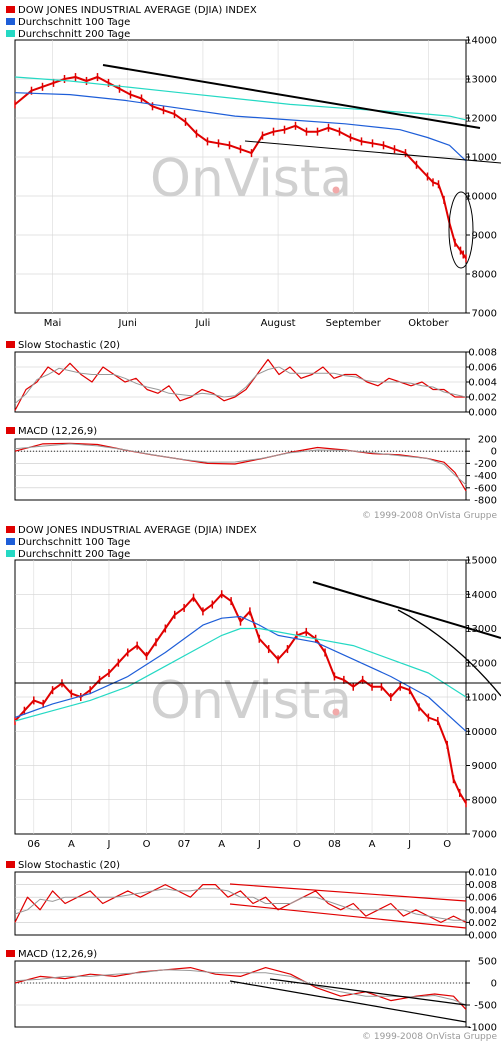 Image resolution: width=501 pixels, height=1046 pixels. Describe the element at coordinates (278, 323) in the screenshot. I see `x-tick-label: August` at that location.